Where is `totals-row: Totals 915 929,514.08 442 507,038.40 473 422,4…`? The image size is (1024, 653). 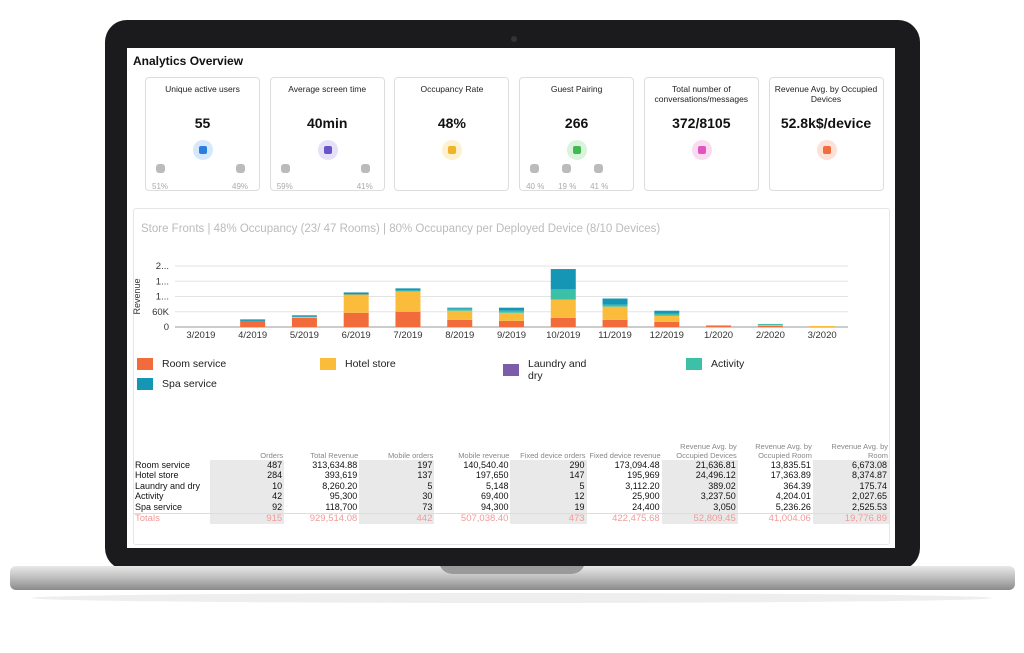 totals-row: Totals 915 929,514.08 442 507,038.40 473 422,4… is located at coordinates (511, 518).